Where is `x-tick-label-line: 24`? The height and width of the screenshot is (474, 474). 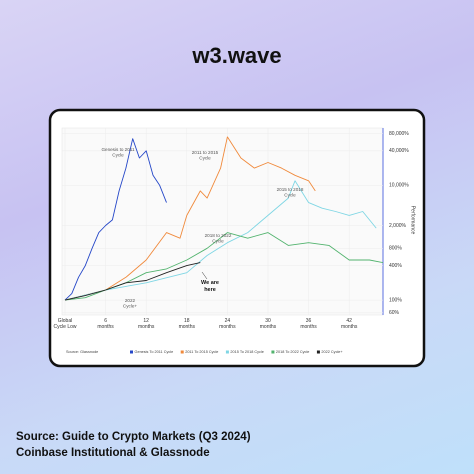
x-tick-label-line: 24 is located at coordinates (228, 321).